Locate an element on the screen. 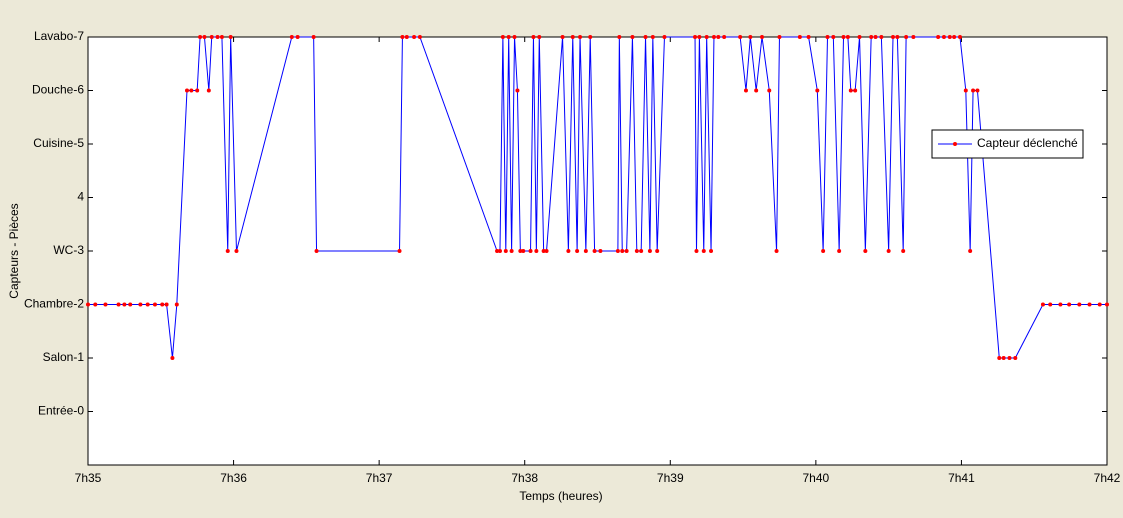  x-tick-label: 7h40 is located at coordinates (816, 478).